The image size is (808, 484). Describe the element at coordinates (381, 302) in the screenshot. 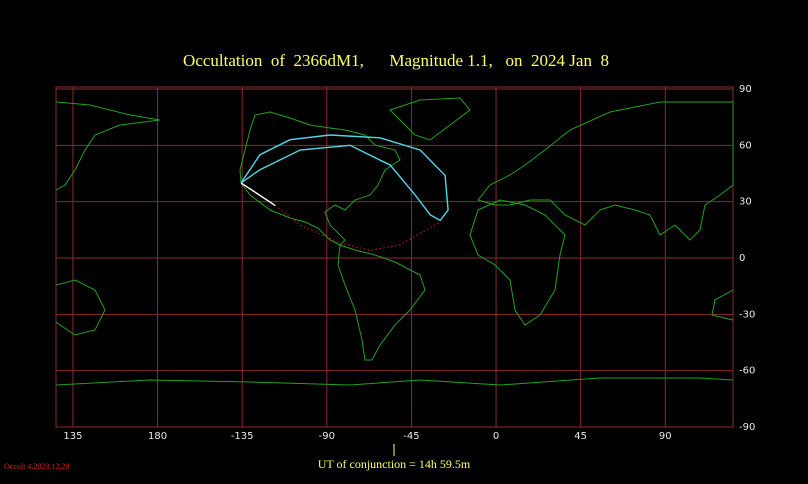

I see `south-america` at that location.